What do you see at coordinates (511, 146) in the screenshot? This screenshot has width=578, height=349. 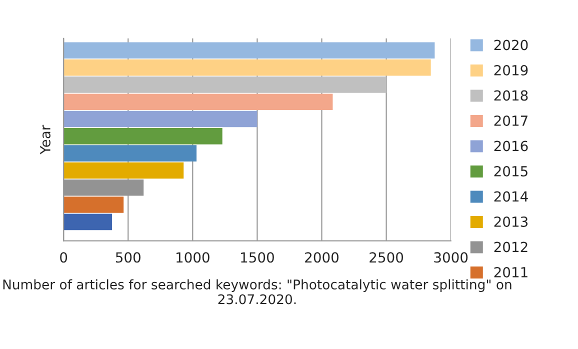 I see `legend-label: 2016` at bounding box center [511, 146].